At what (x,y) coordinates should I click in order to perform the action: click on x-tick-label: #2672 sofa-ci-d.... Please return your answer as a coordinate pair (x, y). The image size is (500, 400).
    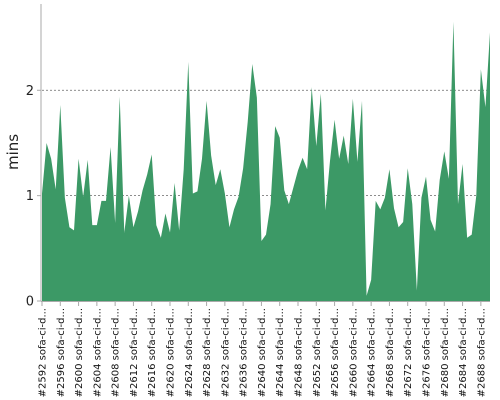
    Looking at the image, I should click on (408, 352).